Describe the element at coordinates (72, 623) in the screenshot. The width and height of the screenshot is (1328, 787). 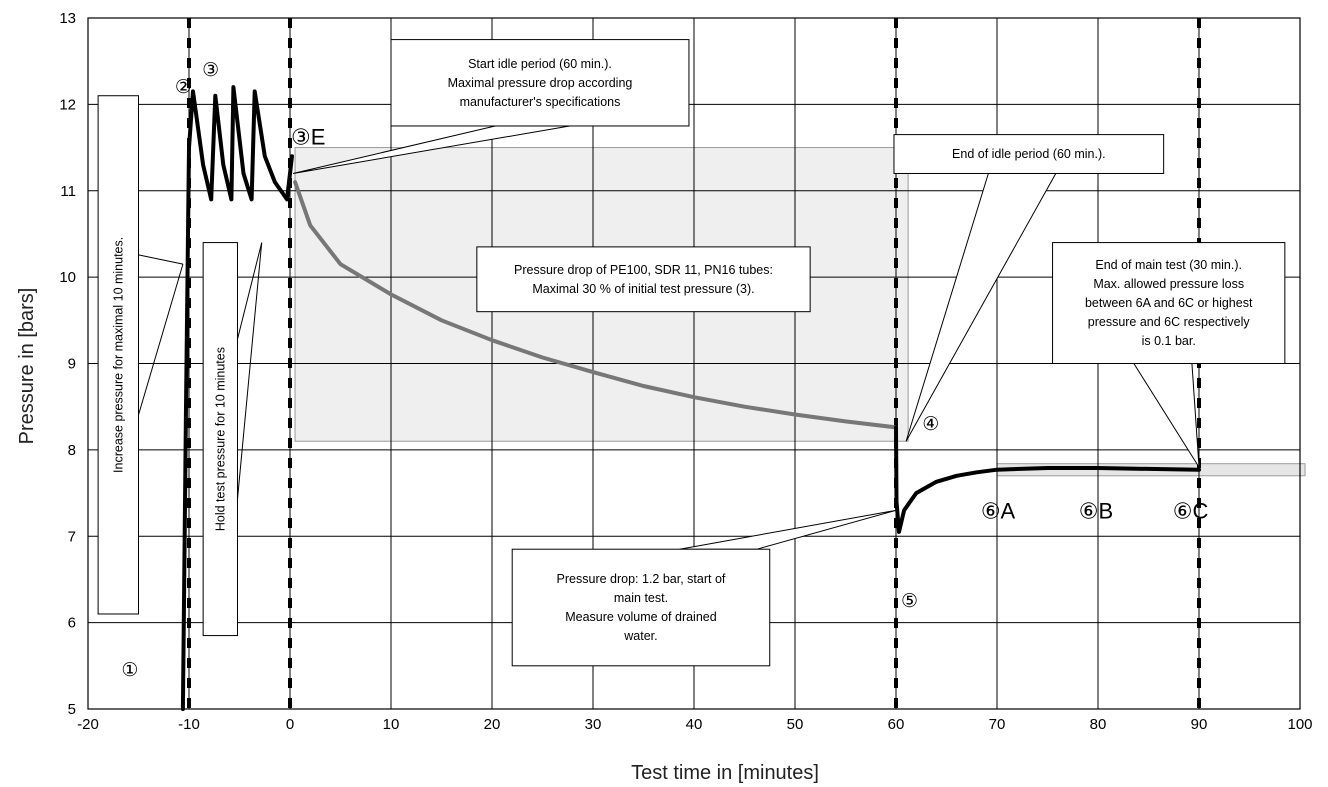
I see `y-tick-label: 6` at that location.